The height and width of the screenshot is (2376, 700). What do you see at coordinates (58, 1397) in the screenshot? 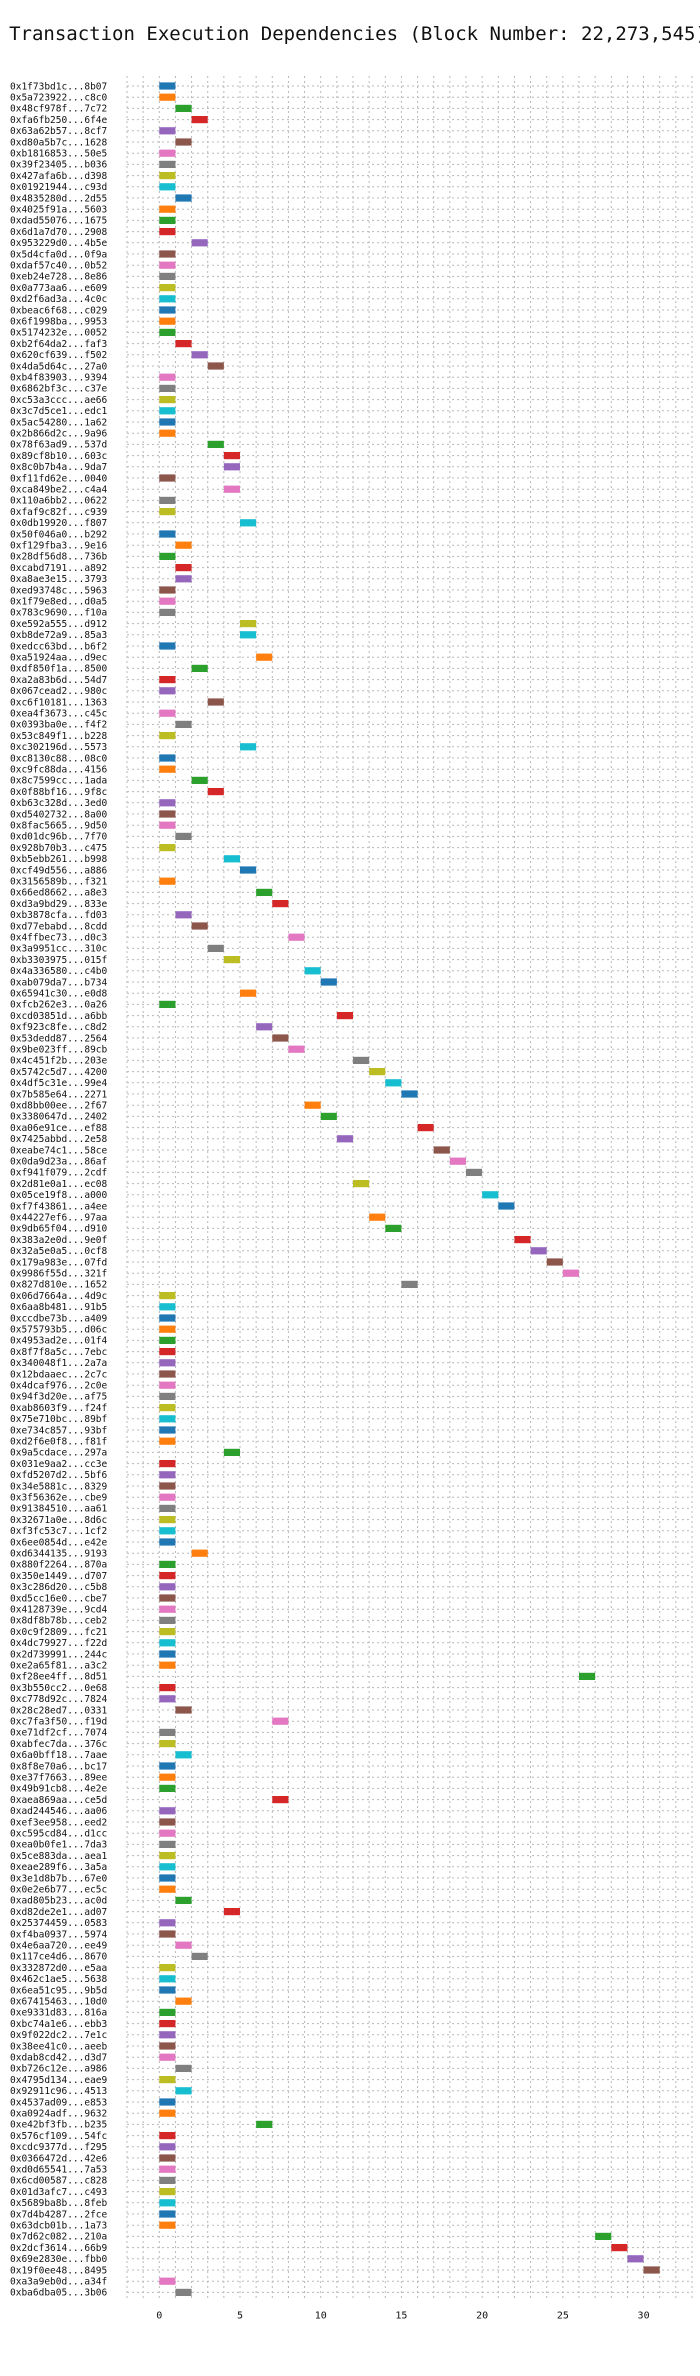
I see `y-tick-label: 0x94f3d20e...af75` at bounding box center [58, 1397].